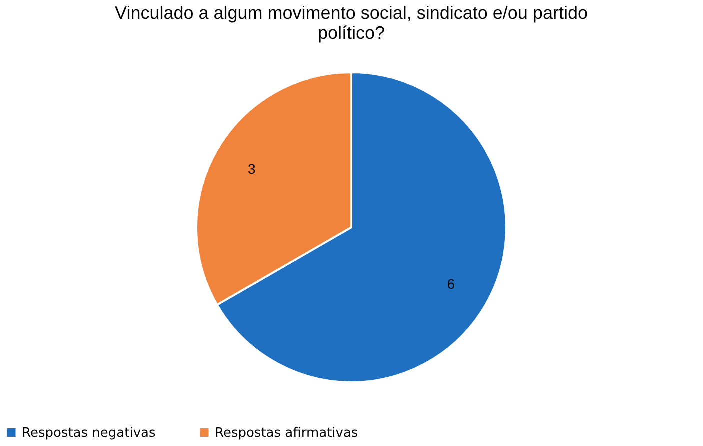 The height and width of the screenshot is (446, 703). Describe the element at coordinates (451, 284) in the screenshot. I see `data-label: 6` at that location.